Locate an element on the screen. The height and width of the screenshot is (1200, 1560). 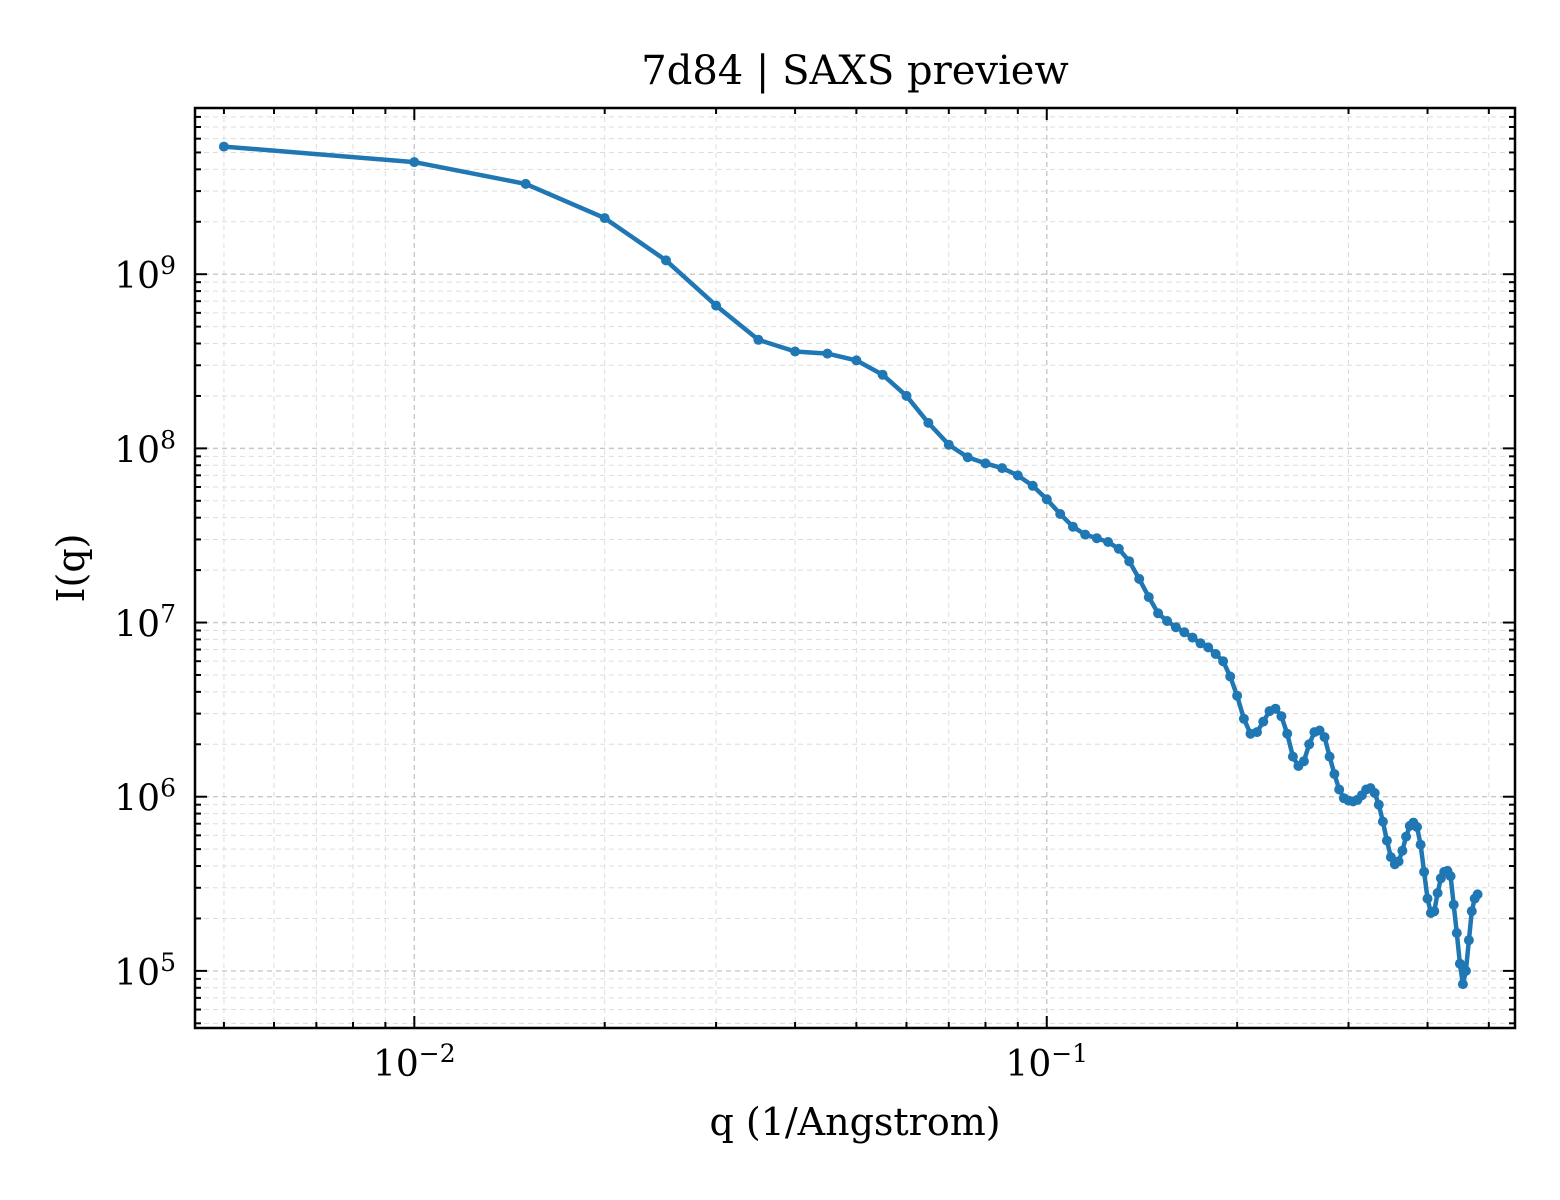
x-tick-labels: 10⁻² 10⁻¹ is located at coordinates (730, 1062).